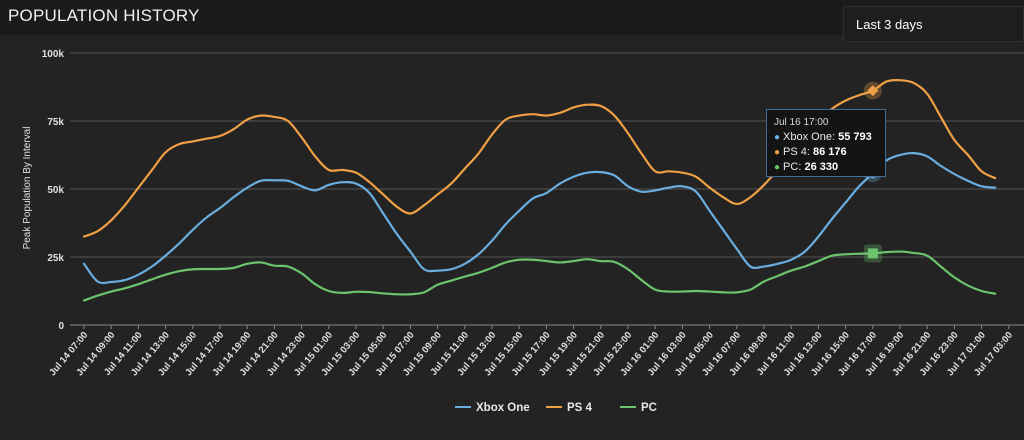  What do you see at coordinates (801, 122) in the screenshot?
I see `tooltip-date: Jul 16 17:00` at bounding box center [801, 122].